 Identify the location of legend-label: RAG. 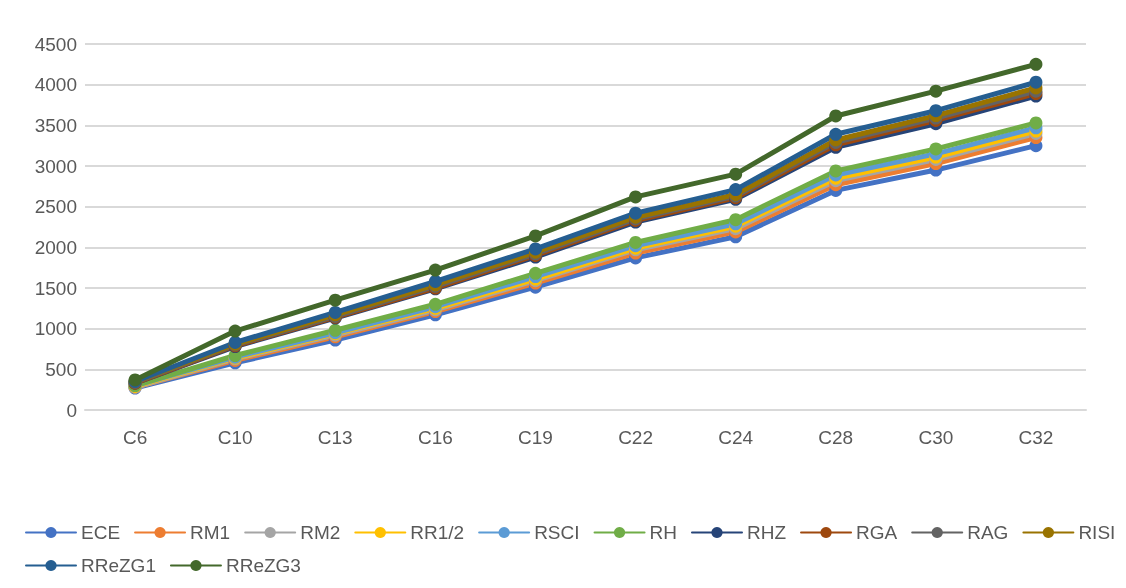
(988, 532).